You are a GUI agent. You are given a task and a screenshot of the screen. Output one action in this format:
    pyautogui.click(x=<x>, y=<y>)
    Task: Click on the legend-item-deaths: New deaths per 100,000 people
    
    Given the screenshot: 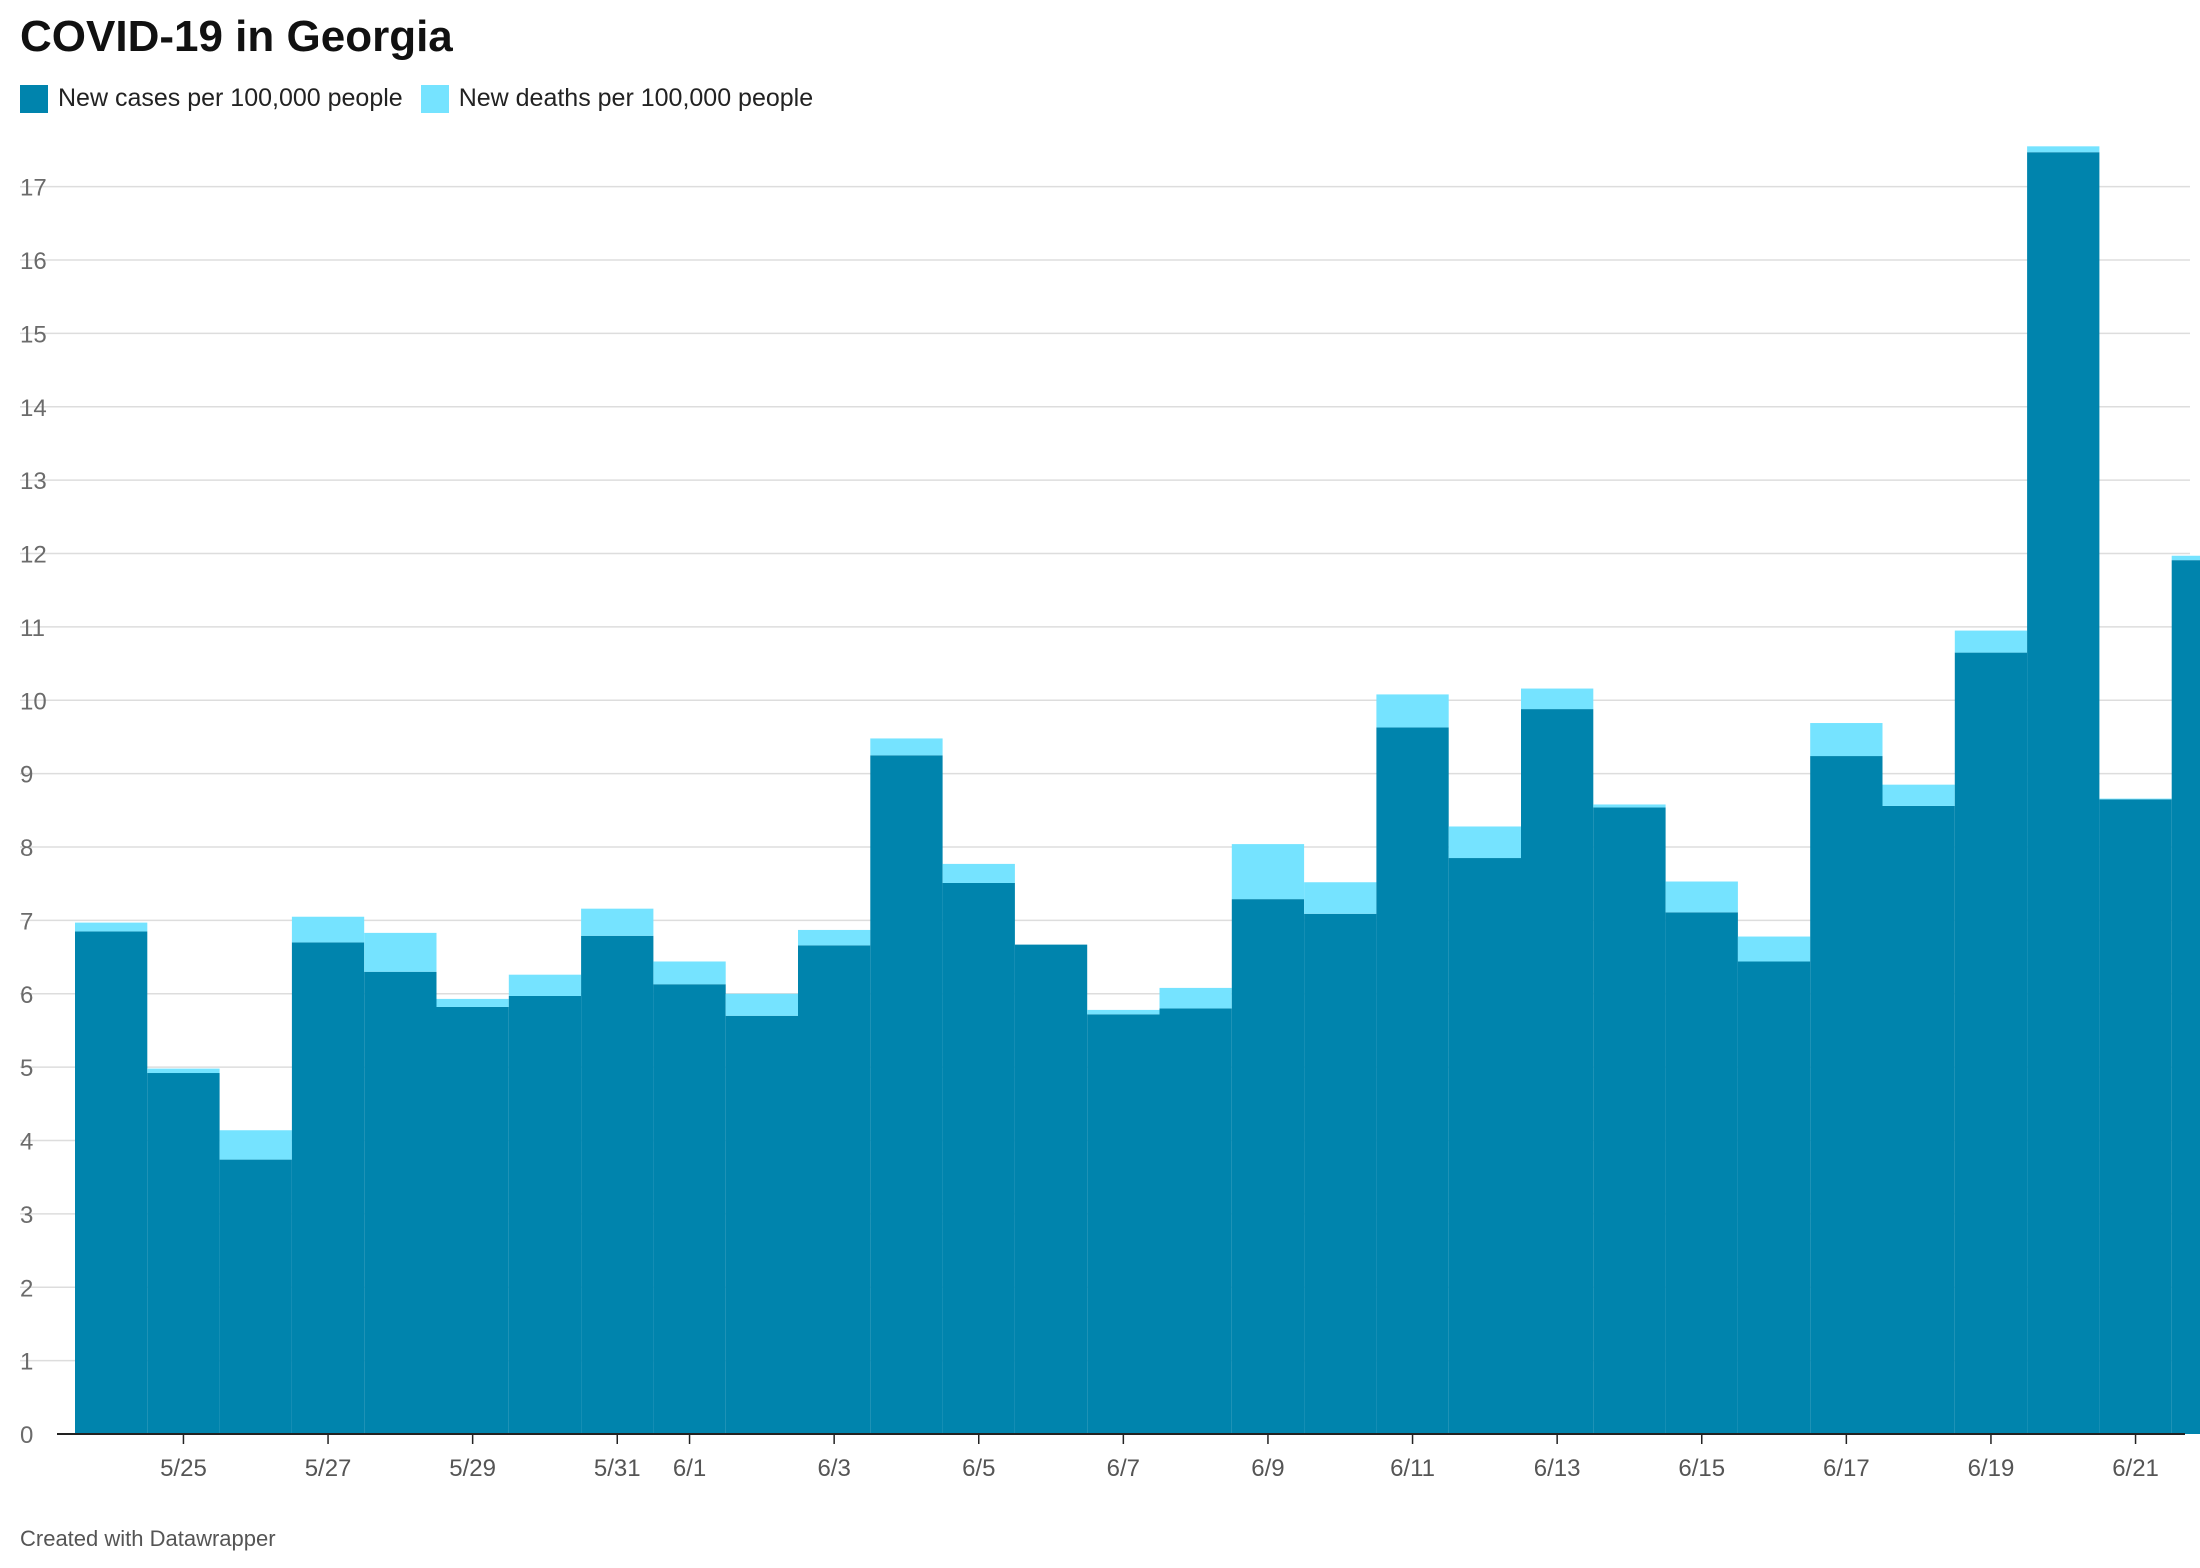 What is the action you would take?
    pyautogui.click(x=617, y=98)
    